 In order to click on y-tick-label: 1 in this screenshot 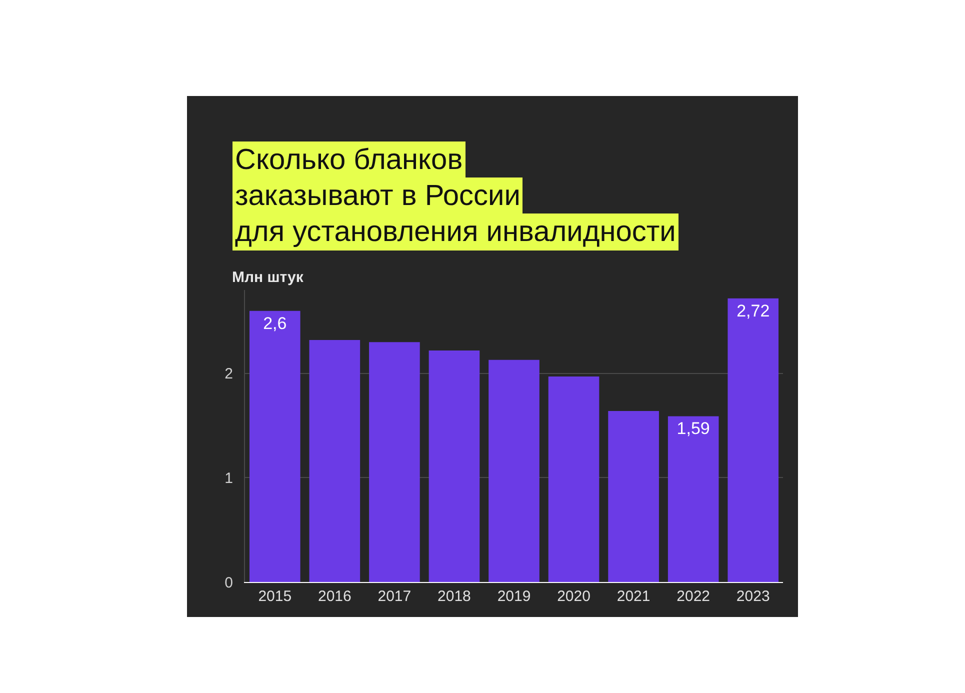, I will do `click(228, 478)`.